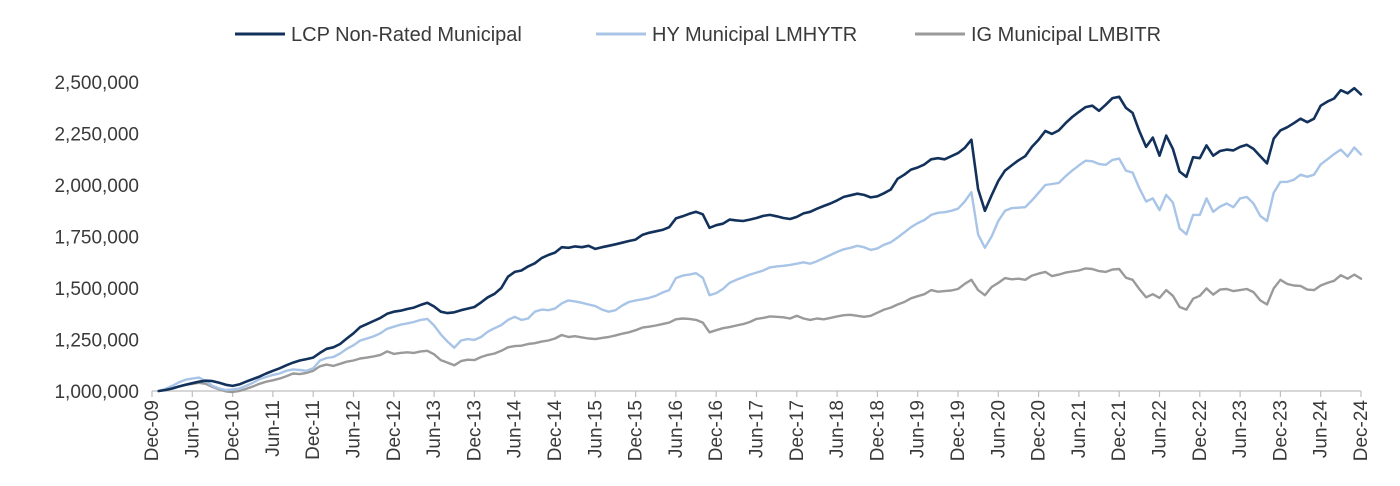 The image size is (1400, 486). I want to click on x-tick-label: Dec-17, so click(797, 430).